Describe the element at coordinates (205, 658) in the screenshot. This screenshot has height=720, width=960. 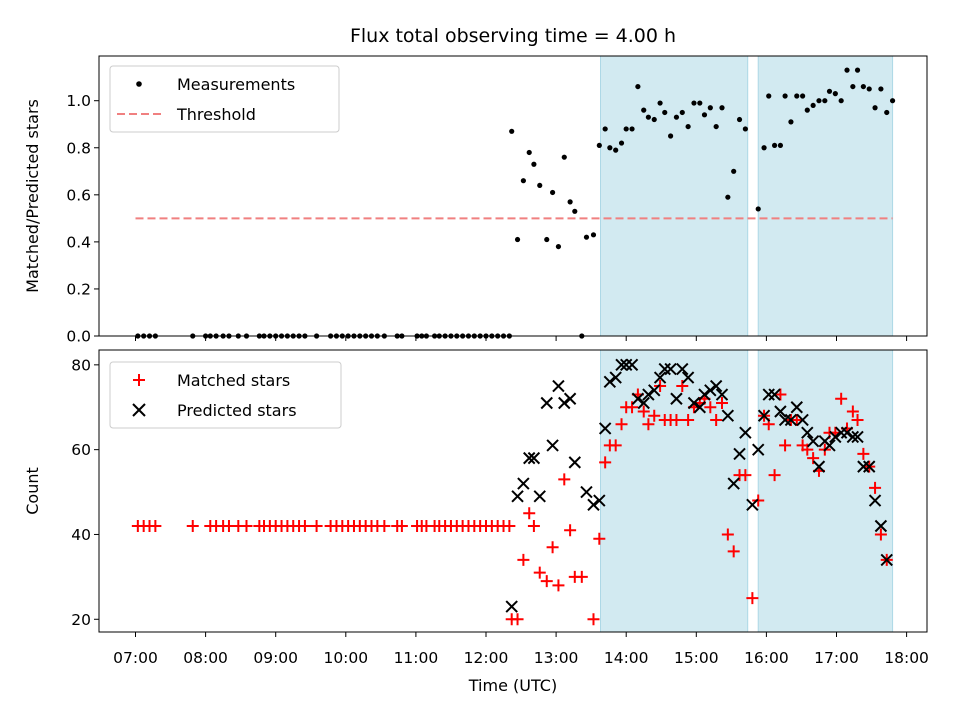
I see `x-tick-label: 08:00` at that location.